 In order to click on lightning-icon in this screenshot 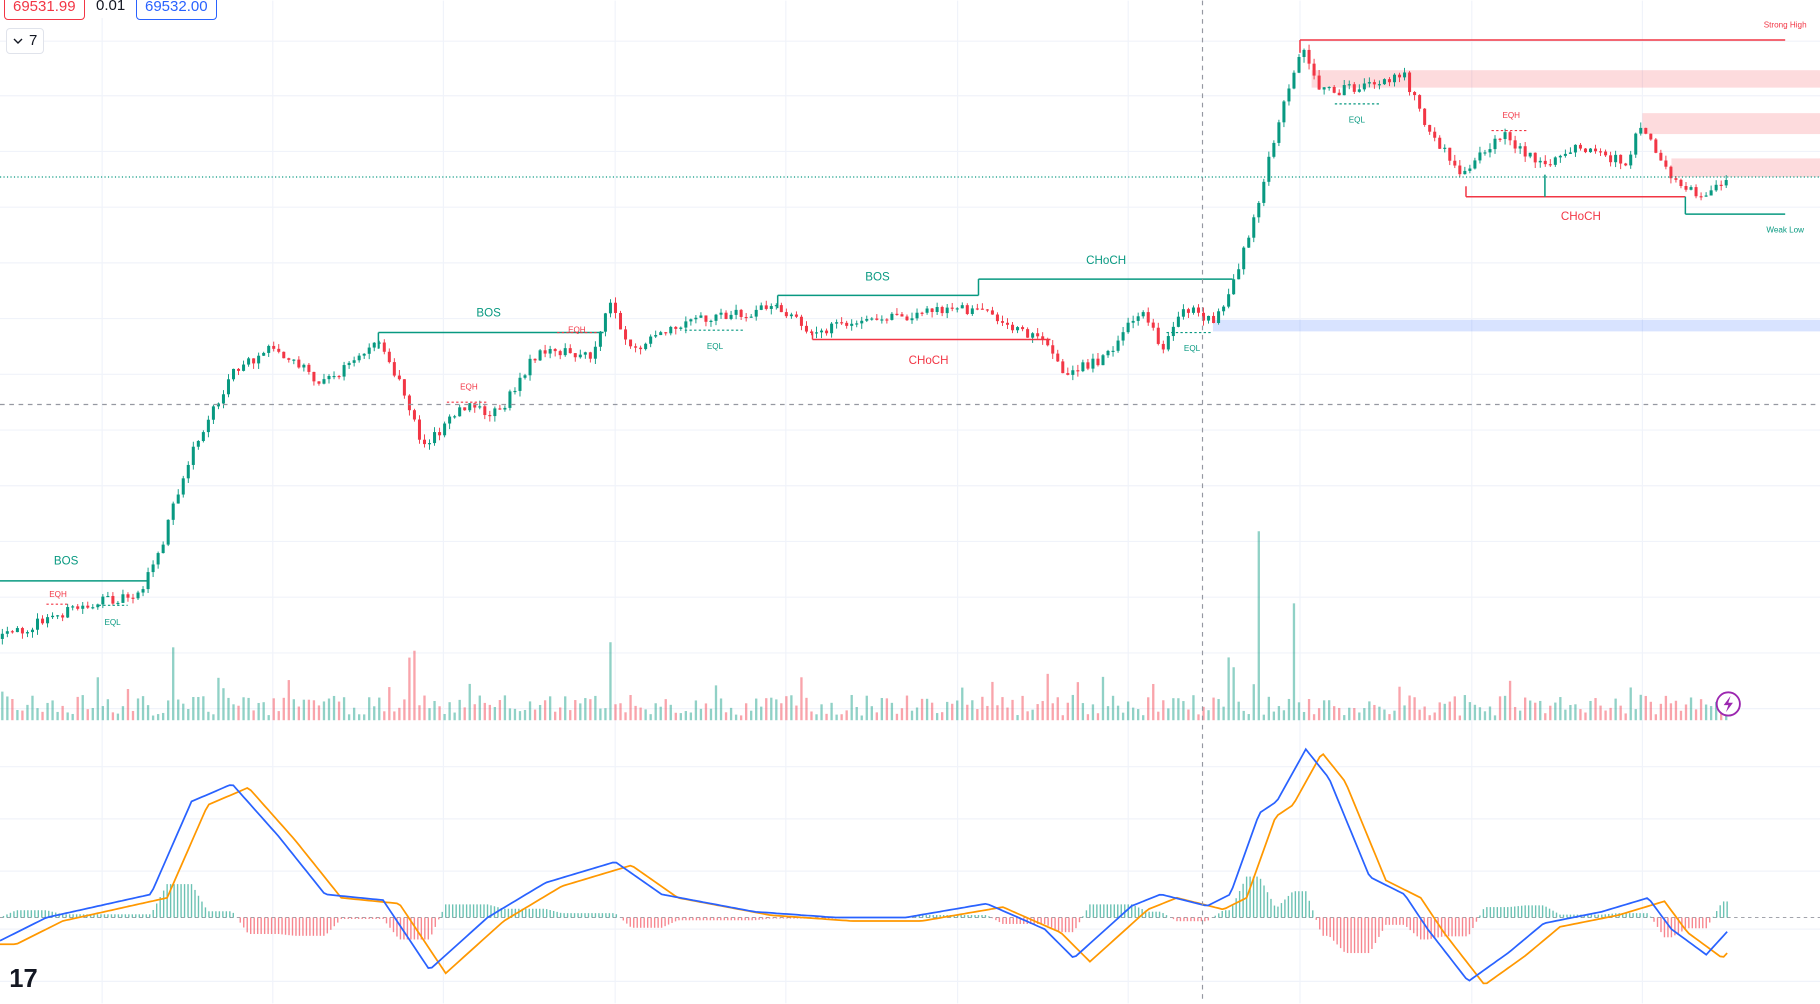, I will do `click(1728, 704)`.